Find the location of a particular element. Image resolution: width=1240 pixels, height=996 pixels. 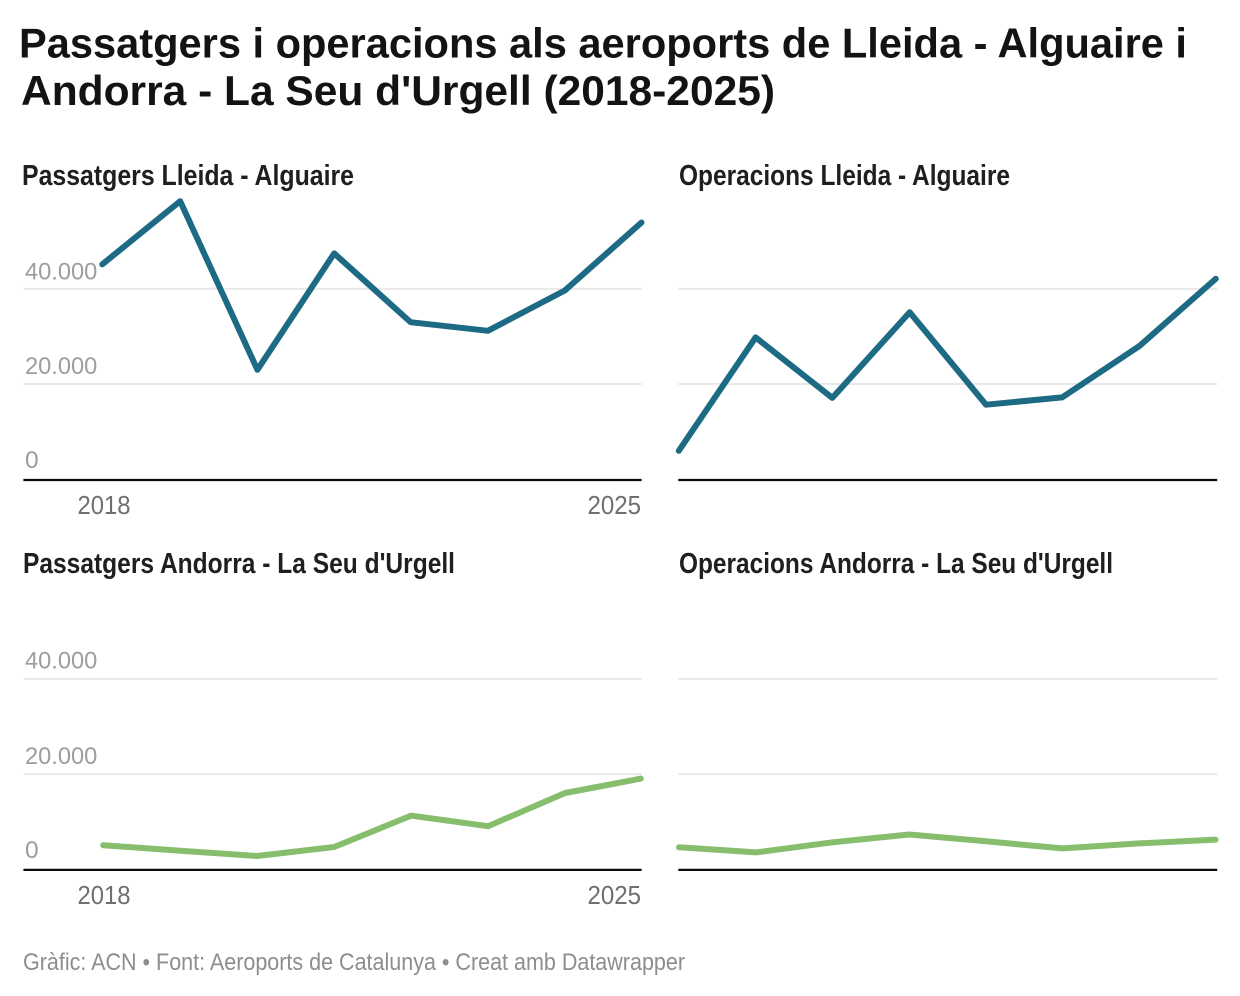

svg-text: Operacions Lleida - Alguaire is located at coordinates (844, 176).